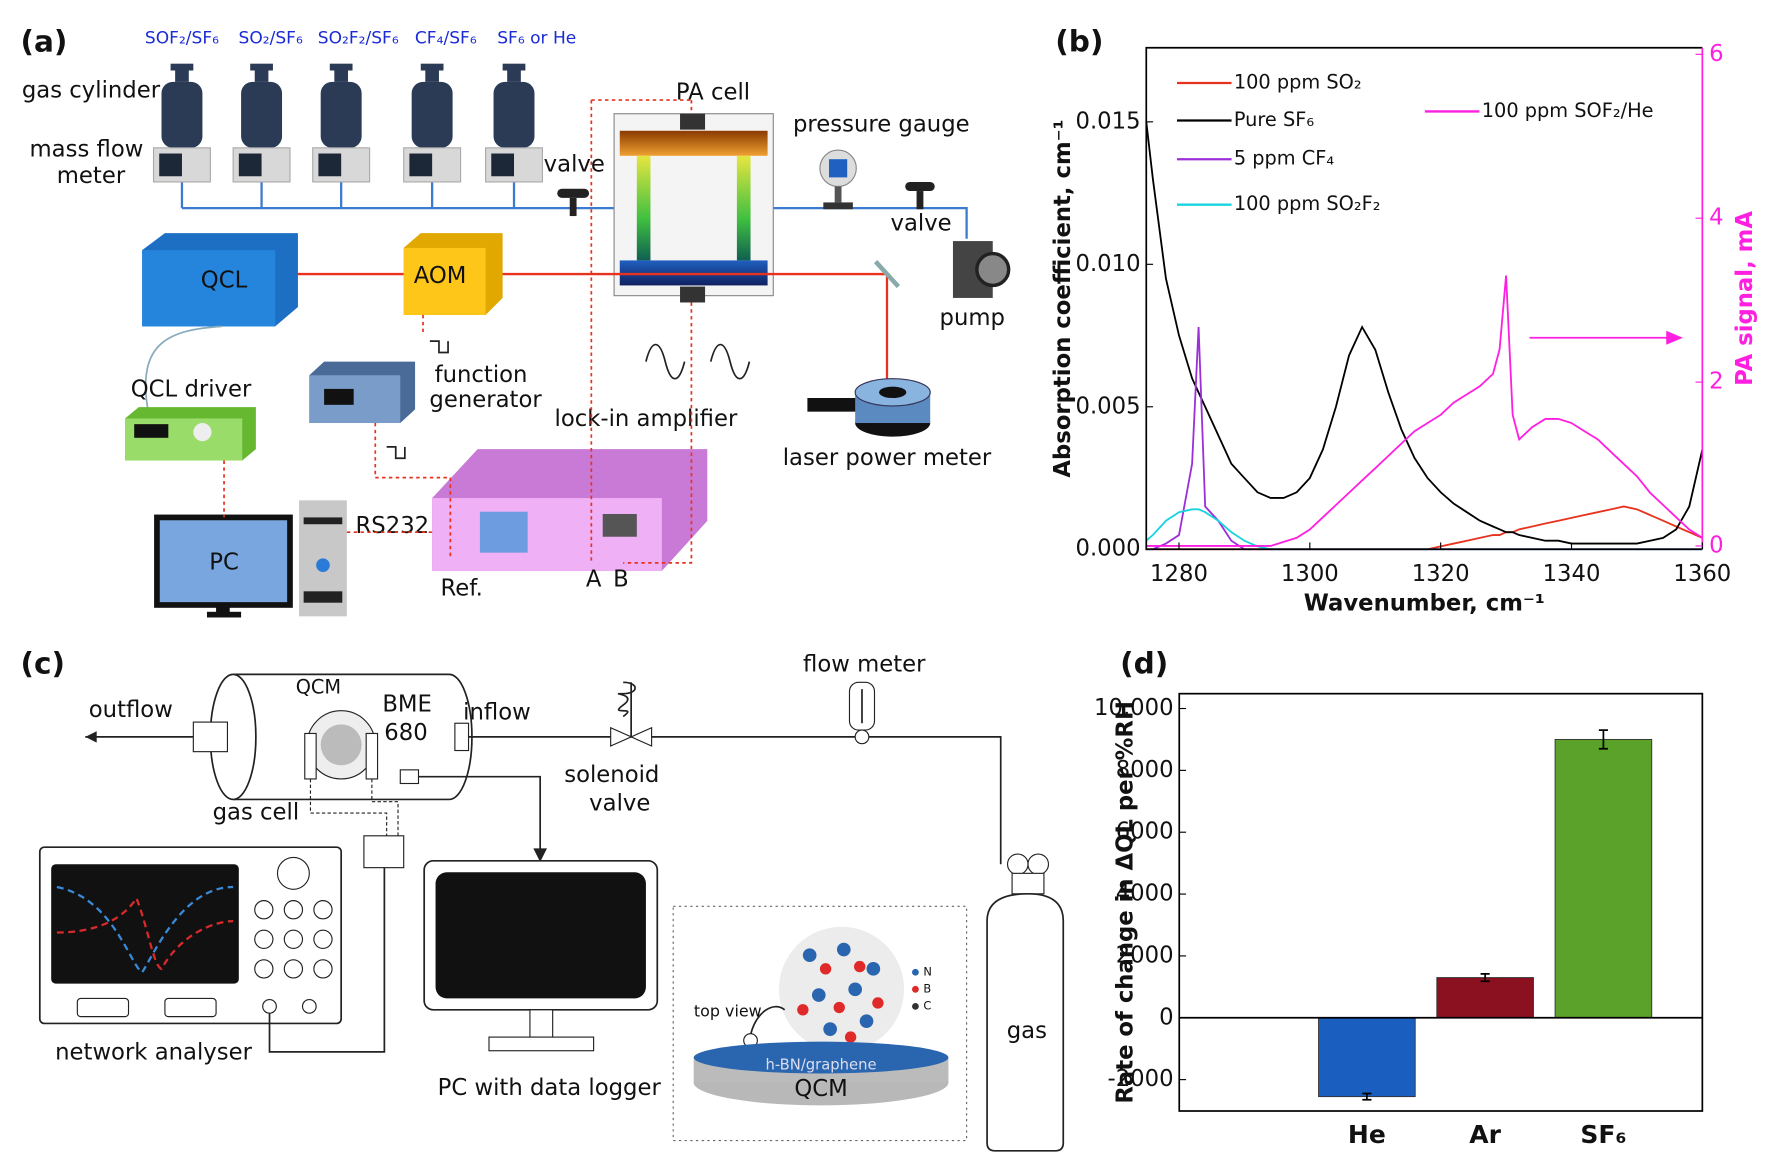  Describe the element at coordinates (821, 1065) in the screenshot. I see `label: h-BN/graphene` at that location.